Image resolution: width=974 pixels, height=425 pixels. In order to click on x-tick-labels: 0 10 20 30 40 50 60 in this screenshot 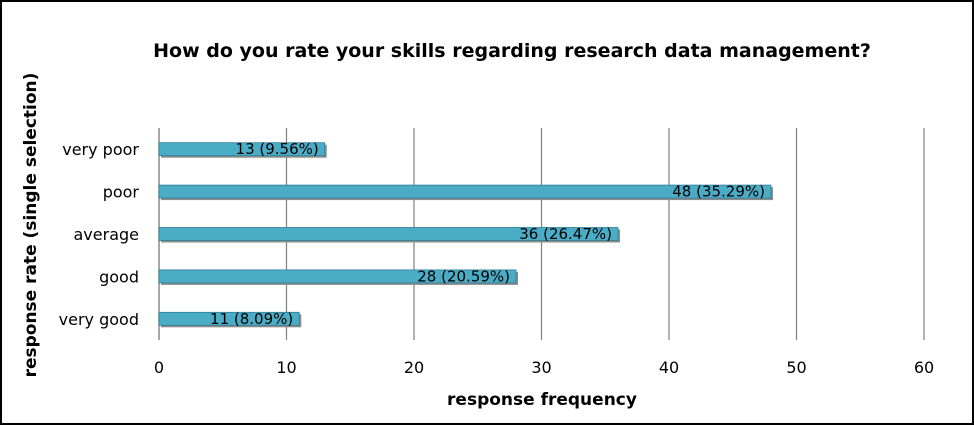, I will do `click(544, 367)`.